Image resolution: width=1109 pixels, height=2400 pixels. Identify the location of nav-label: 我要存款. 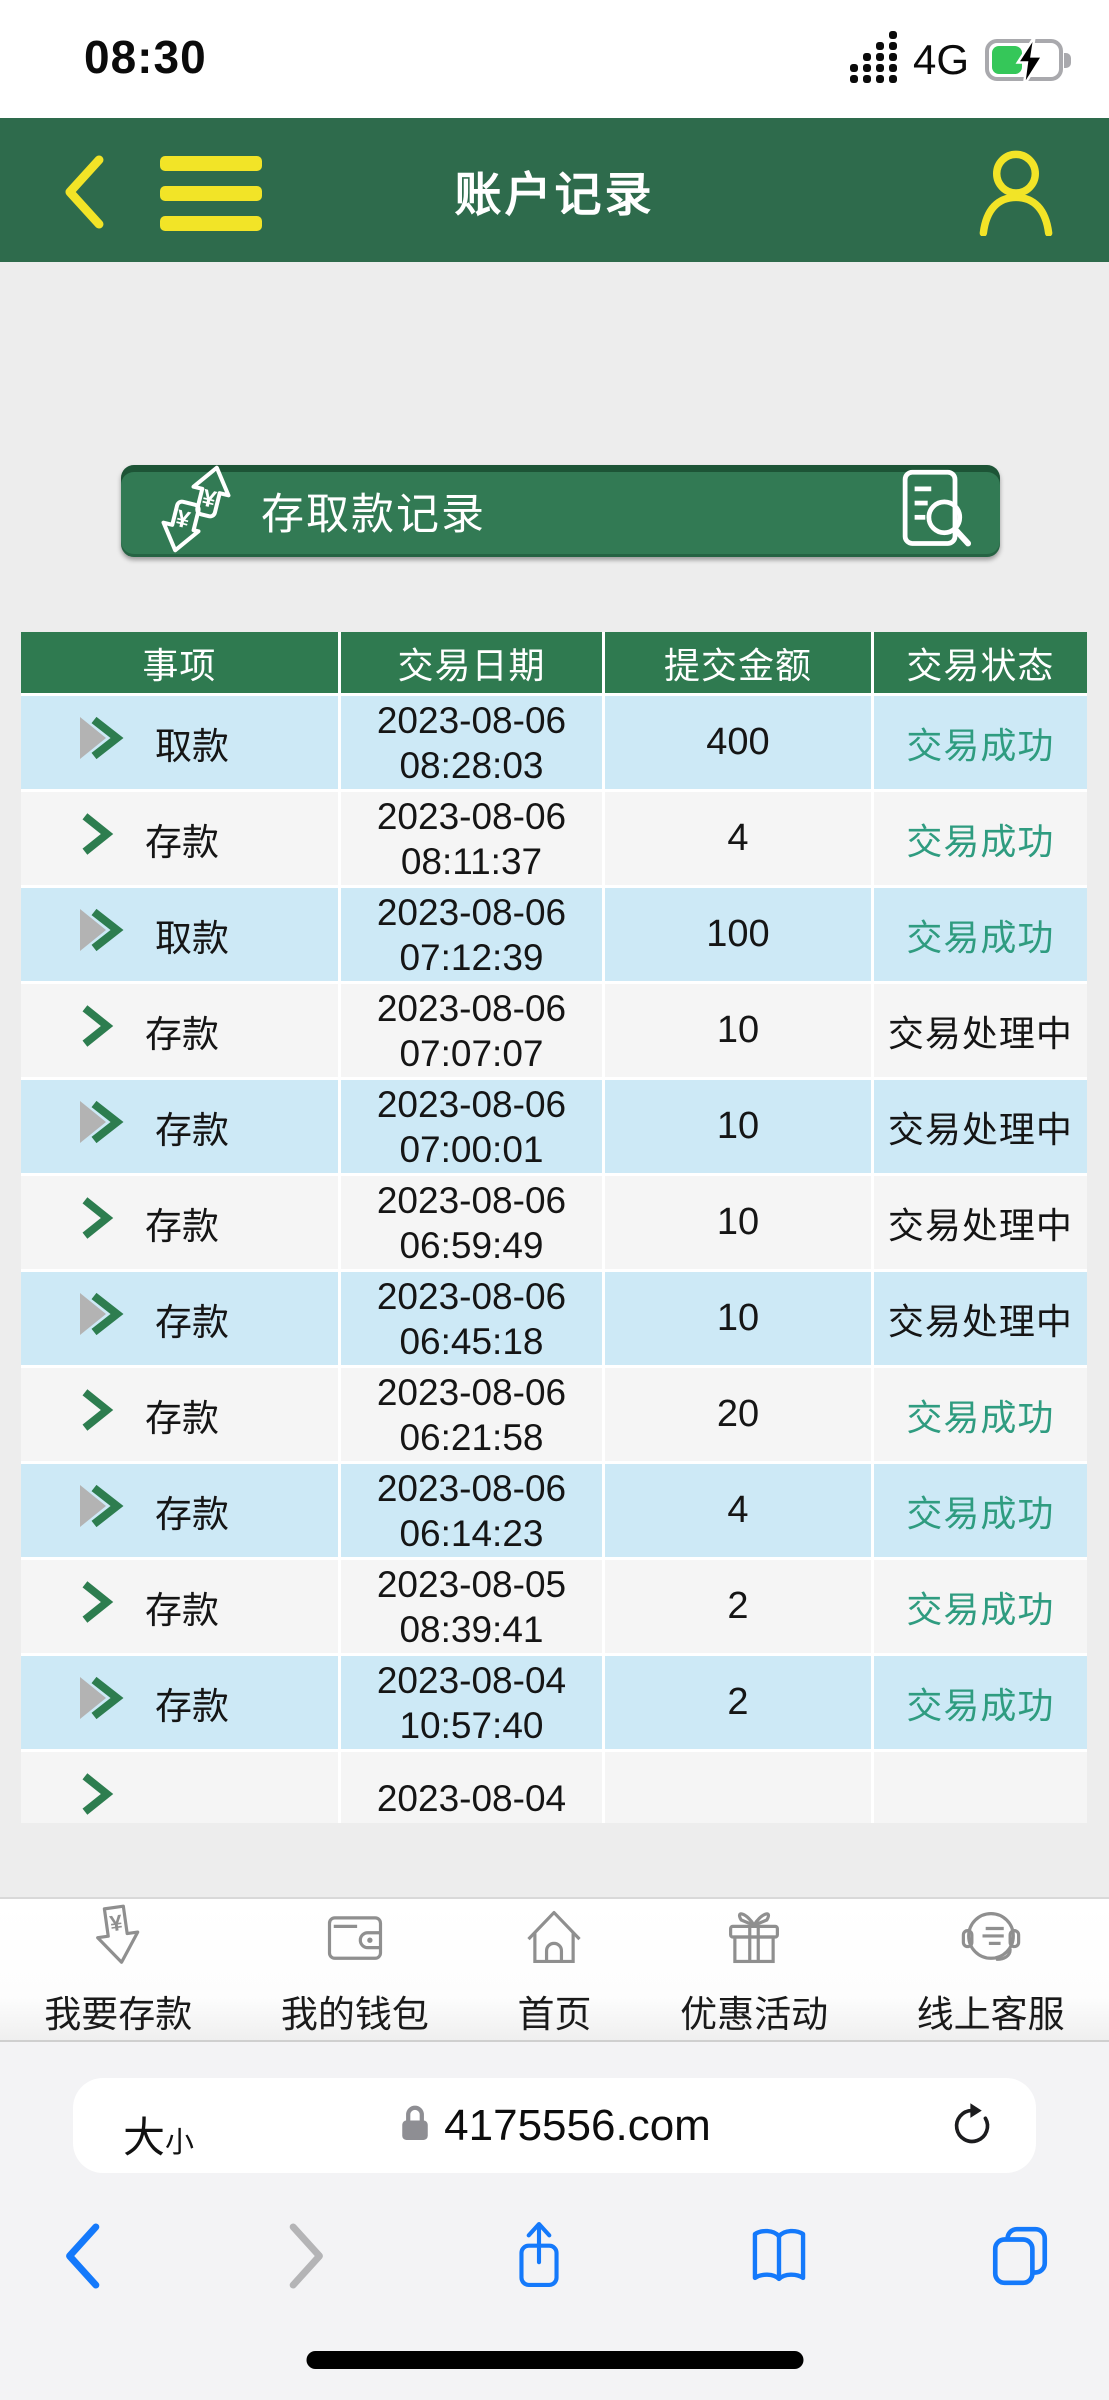
(118, 2014).